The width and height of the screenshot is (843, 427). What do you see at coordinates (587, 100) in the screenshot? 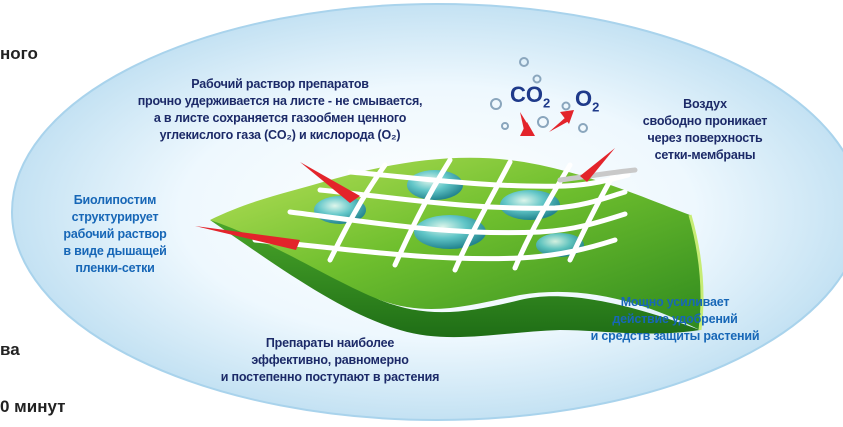
I see `o2-label: O2` at bounding box center [587, 100].